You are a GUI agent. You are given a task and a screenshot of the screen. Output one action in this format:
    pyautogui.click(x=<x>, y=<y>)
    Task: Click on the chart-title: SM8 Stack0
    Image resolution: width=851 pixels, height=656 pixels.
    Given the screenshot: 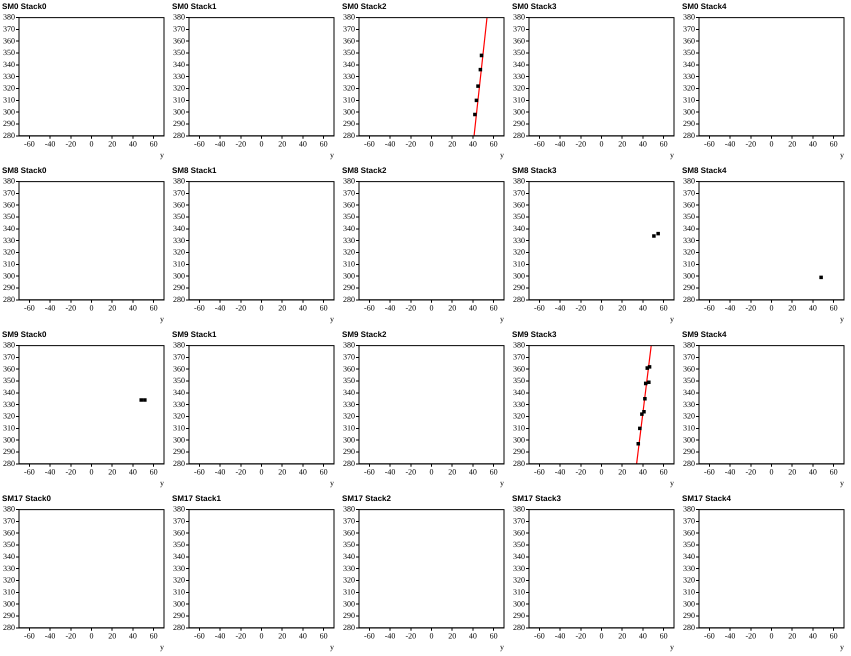 What is the action you would take?
    pyautogui.click(x=25, y=171)
    